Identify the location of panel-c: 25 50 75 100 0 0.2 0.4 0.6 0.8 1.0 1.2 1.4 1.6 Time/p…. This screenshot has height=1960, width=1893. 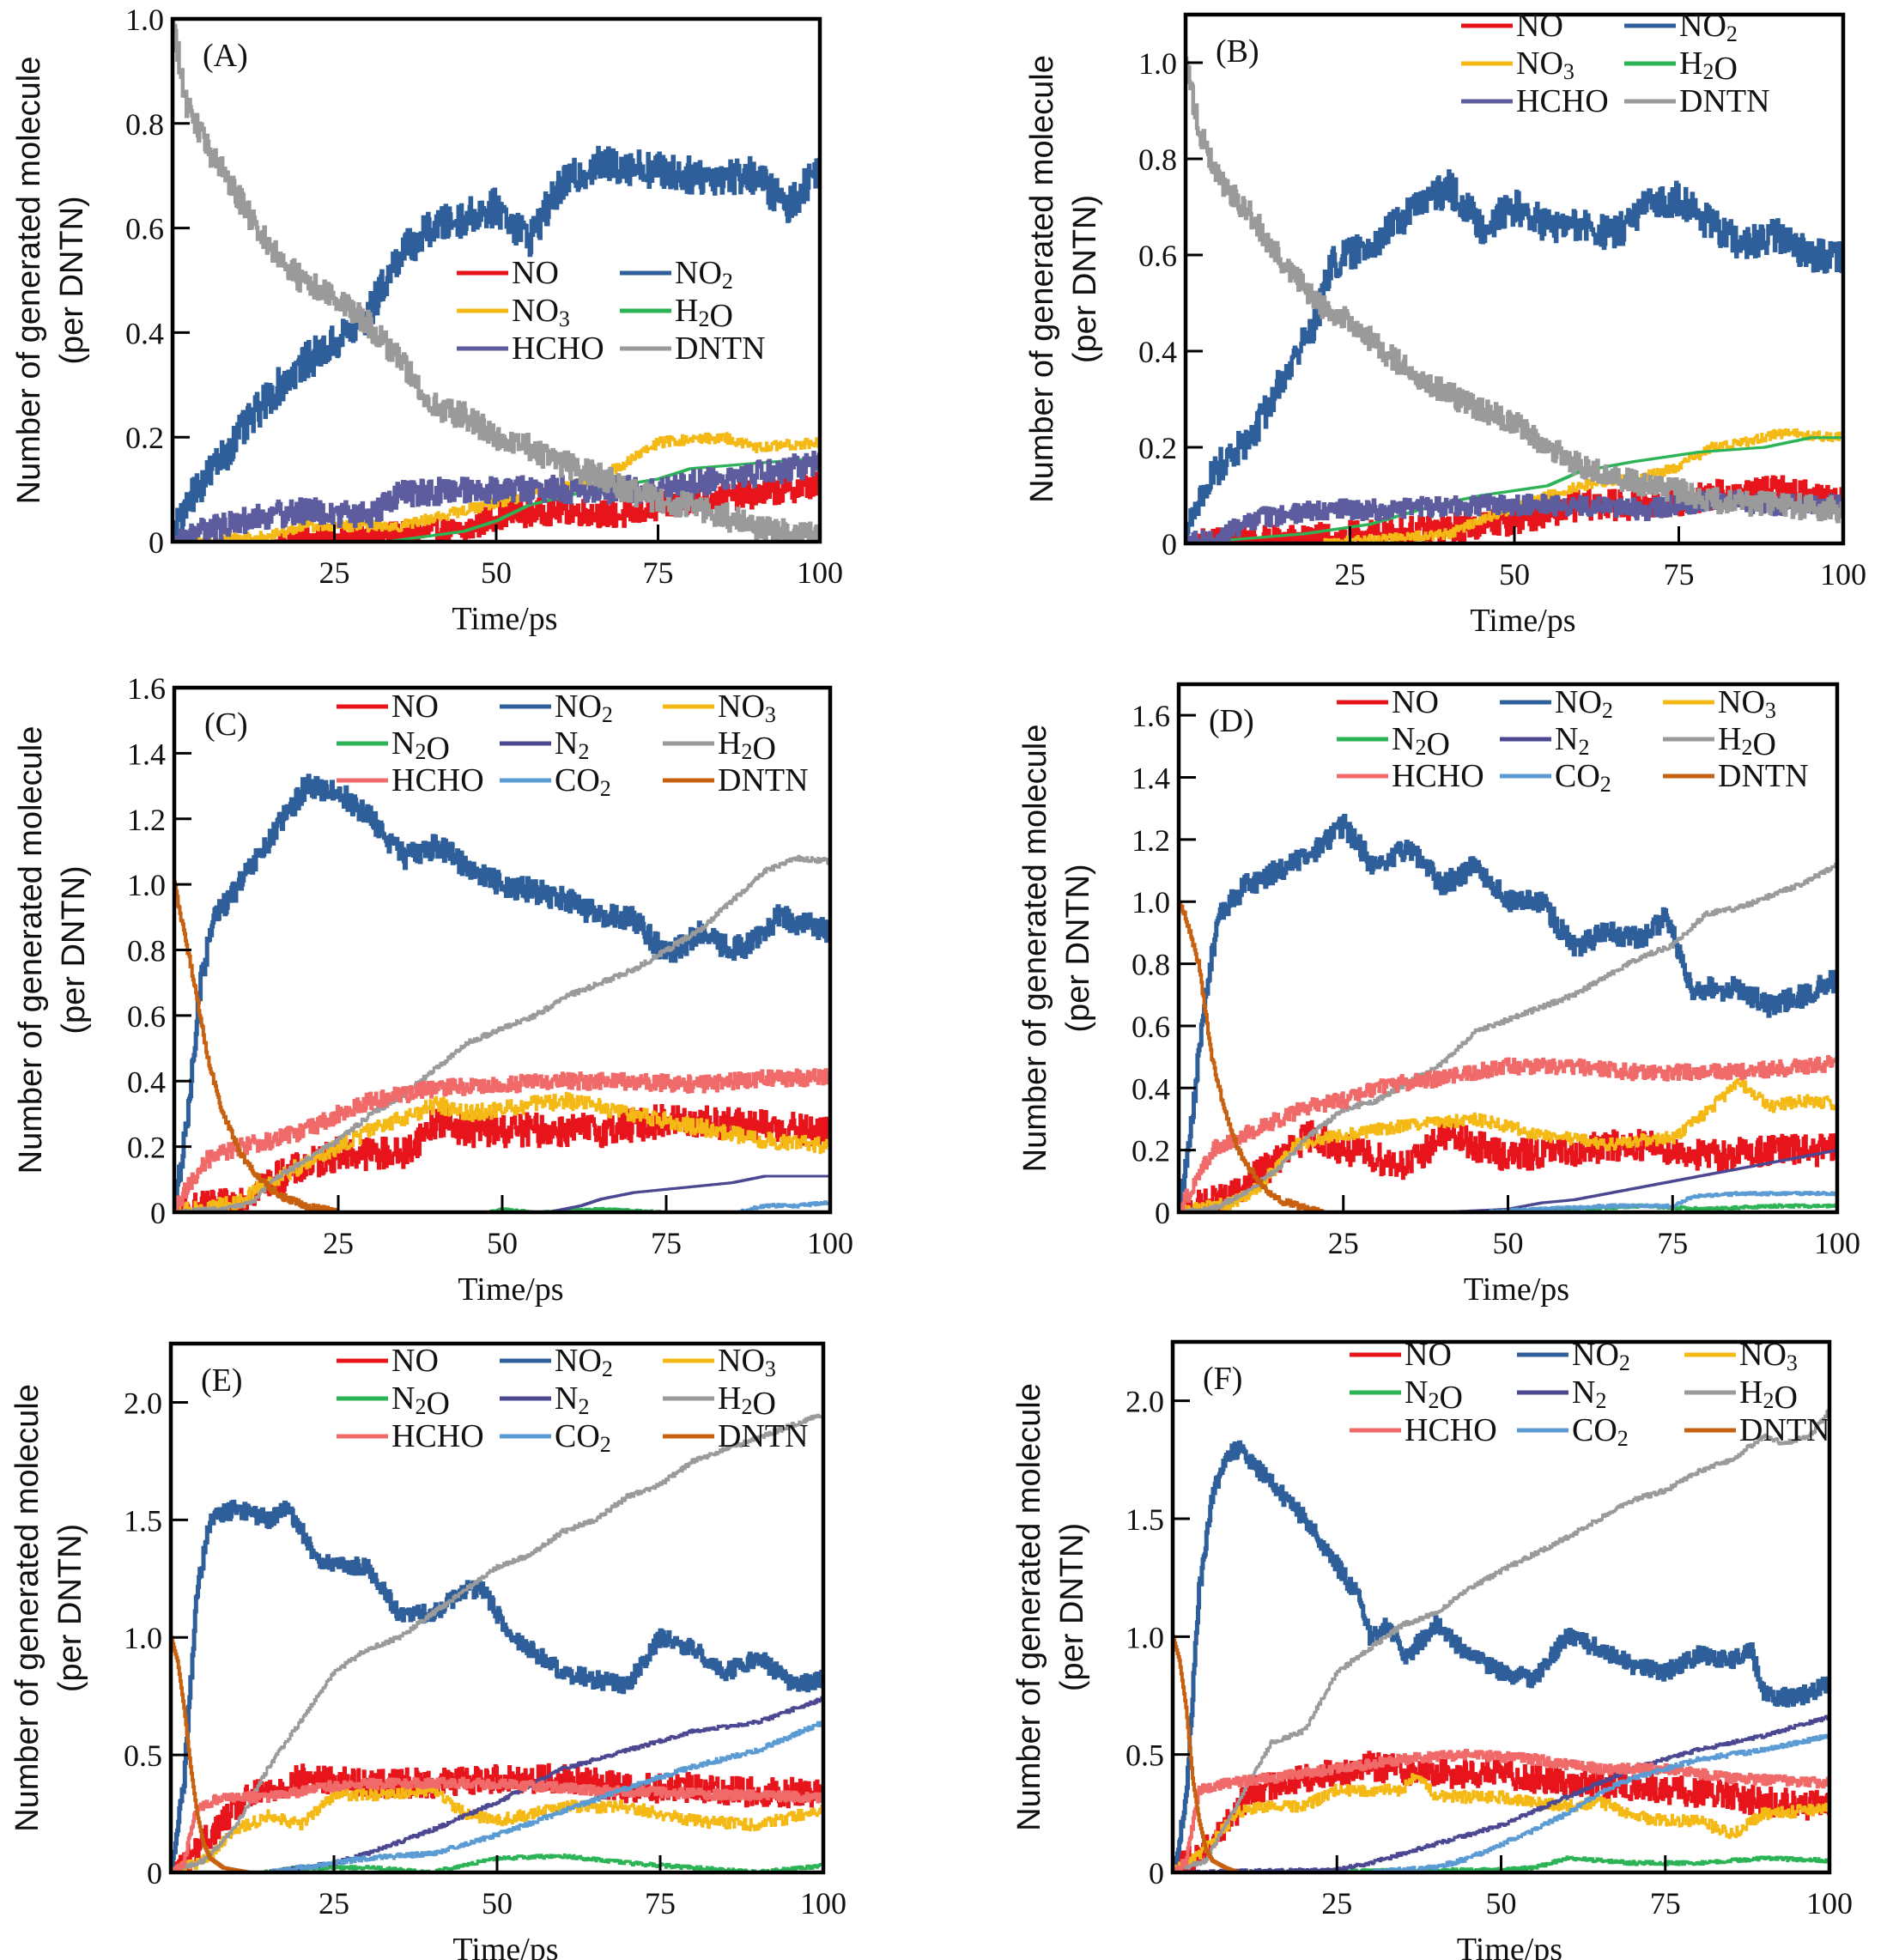
(433, 989).